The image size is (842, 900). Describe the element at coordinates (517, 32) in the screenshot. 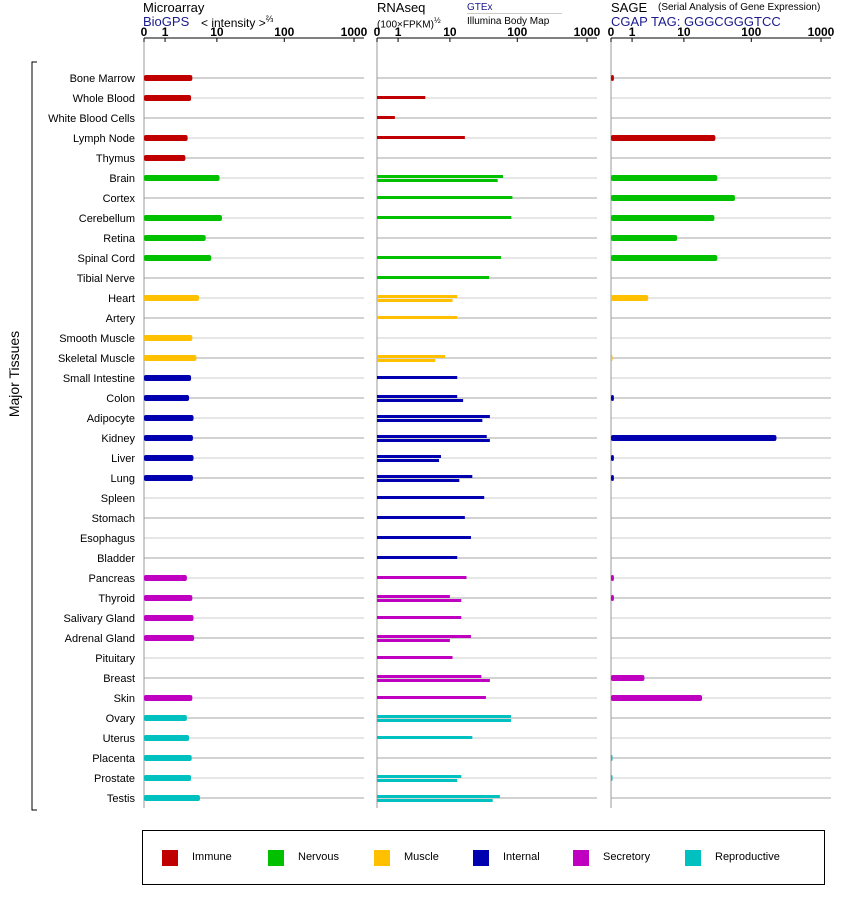

I see `rnaseq-tick-label: 100` at that location.